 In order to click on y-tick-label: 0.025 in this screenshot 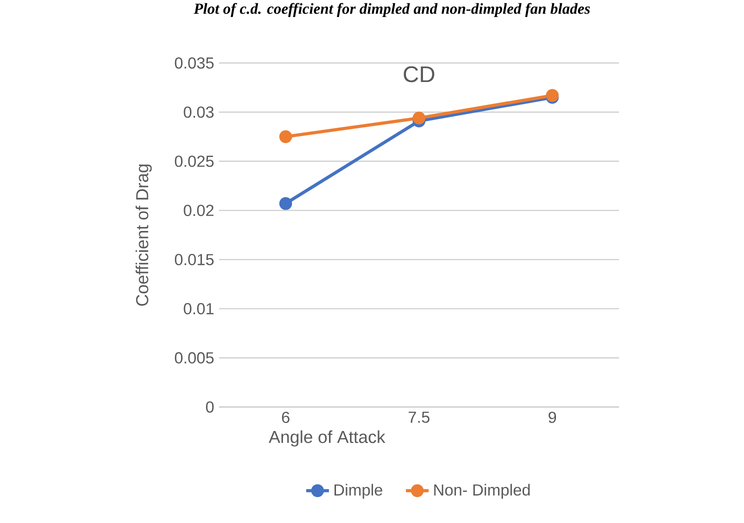, I will do `click(194, 161)`.